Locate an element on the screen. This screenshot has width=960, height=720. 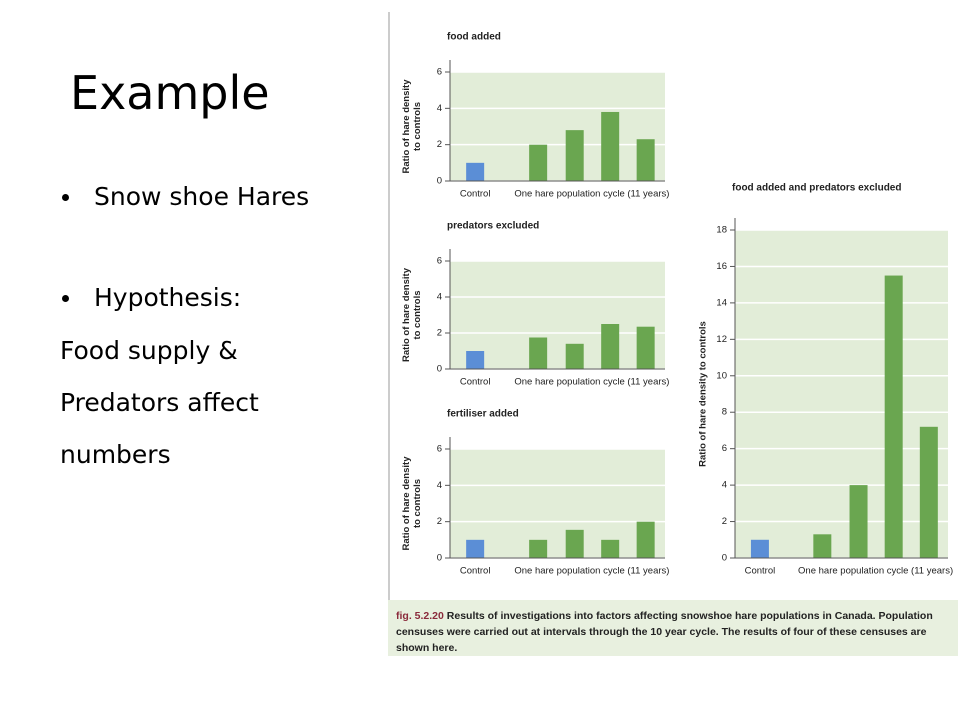
bullet: Hypothesis: is located at coordinates (168, 297).